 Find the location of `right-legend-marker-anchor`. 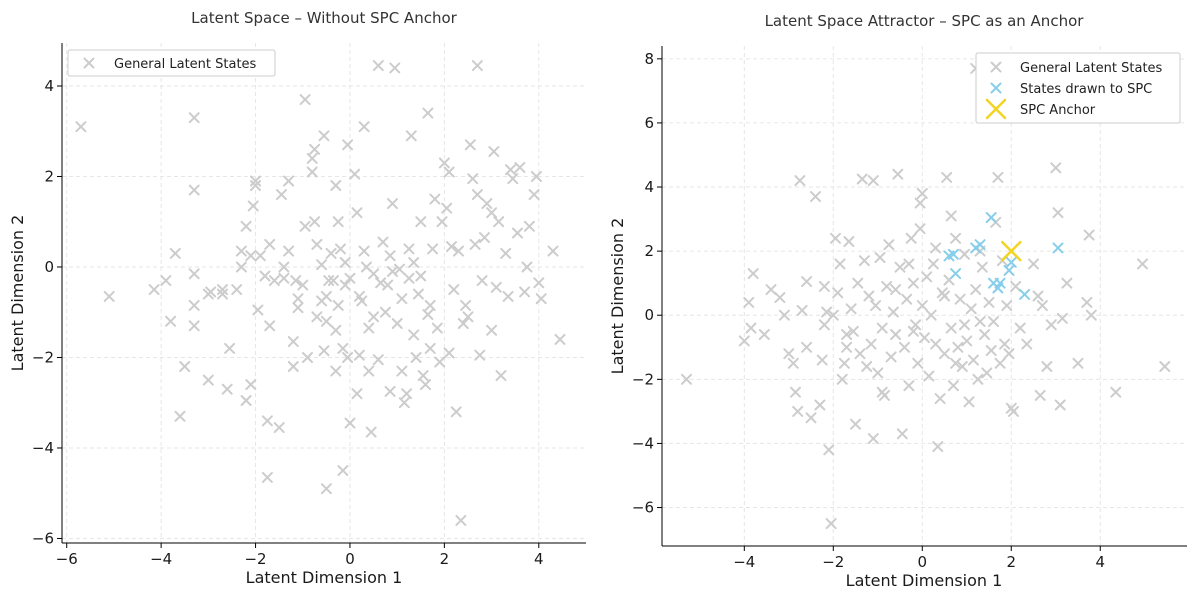

right-legend-marker-anchor is located at coordinates (996, 109).